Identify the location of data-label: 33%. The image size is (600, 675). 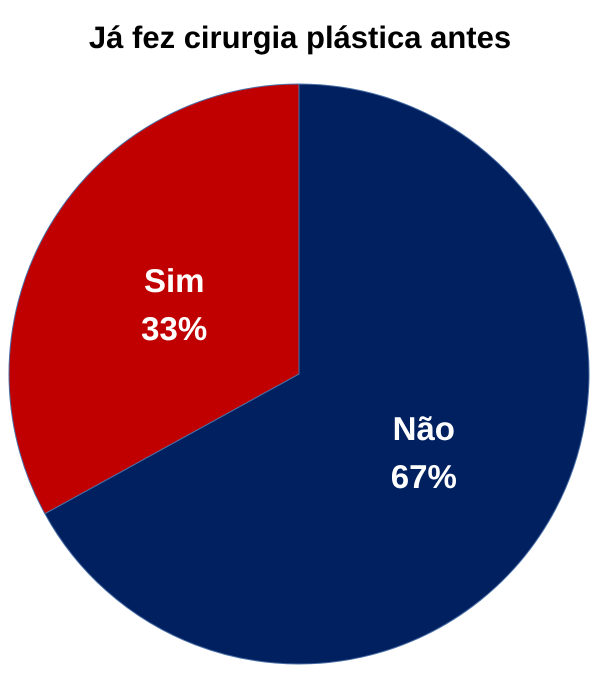
(174, 329).